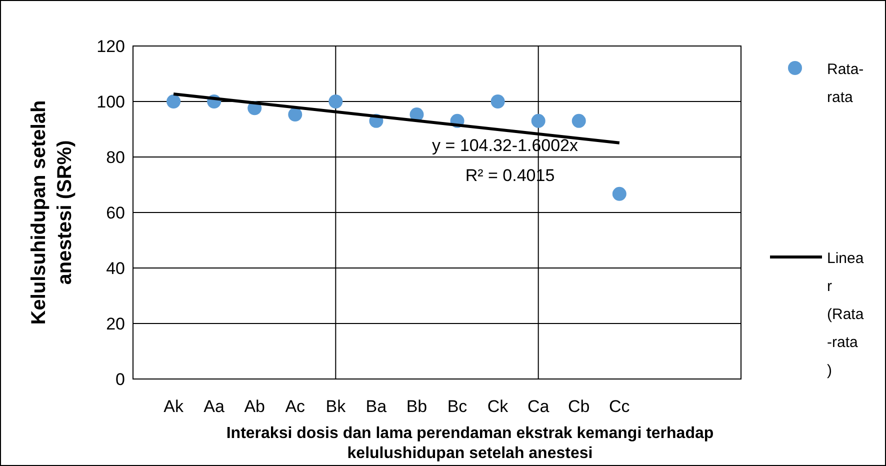 The image size is (886, 466). I want to click on legend-label: Rata-rata, so click(845, 83).